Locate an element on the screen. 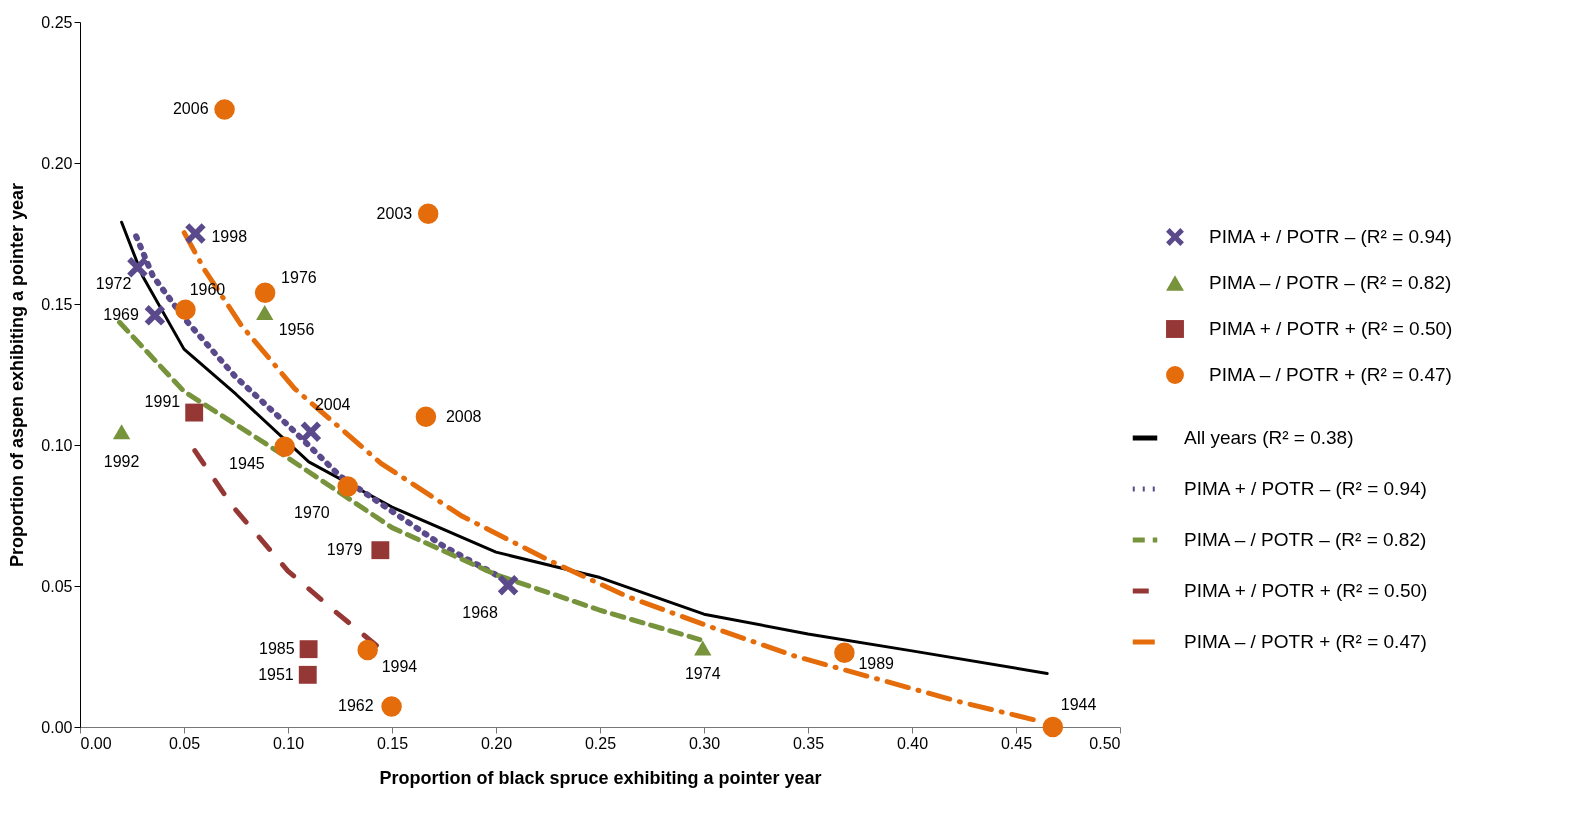 This screenshot has height=821, width=1583. x-tick-label: 0.00 is located at coordinates (96, 743).